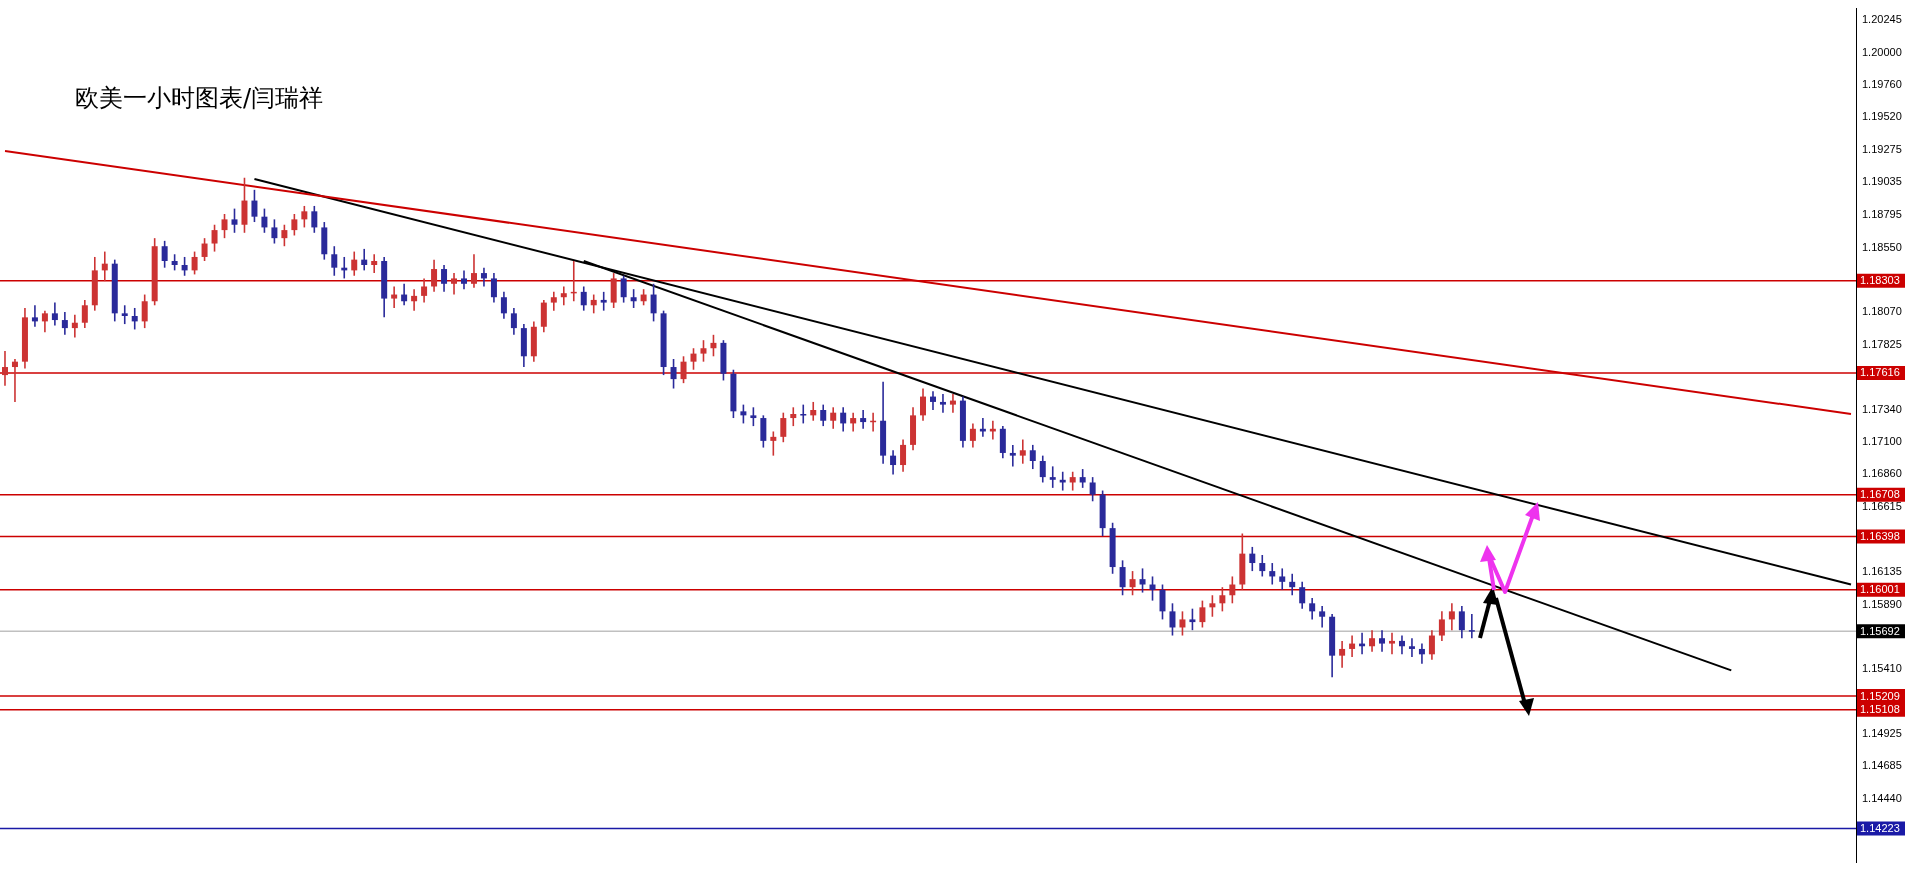 This screenshot has height=871, width=1906. I want to click on y-tick-label: 1.16615, so click(1882, 506).